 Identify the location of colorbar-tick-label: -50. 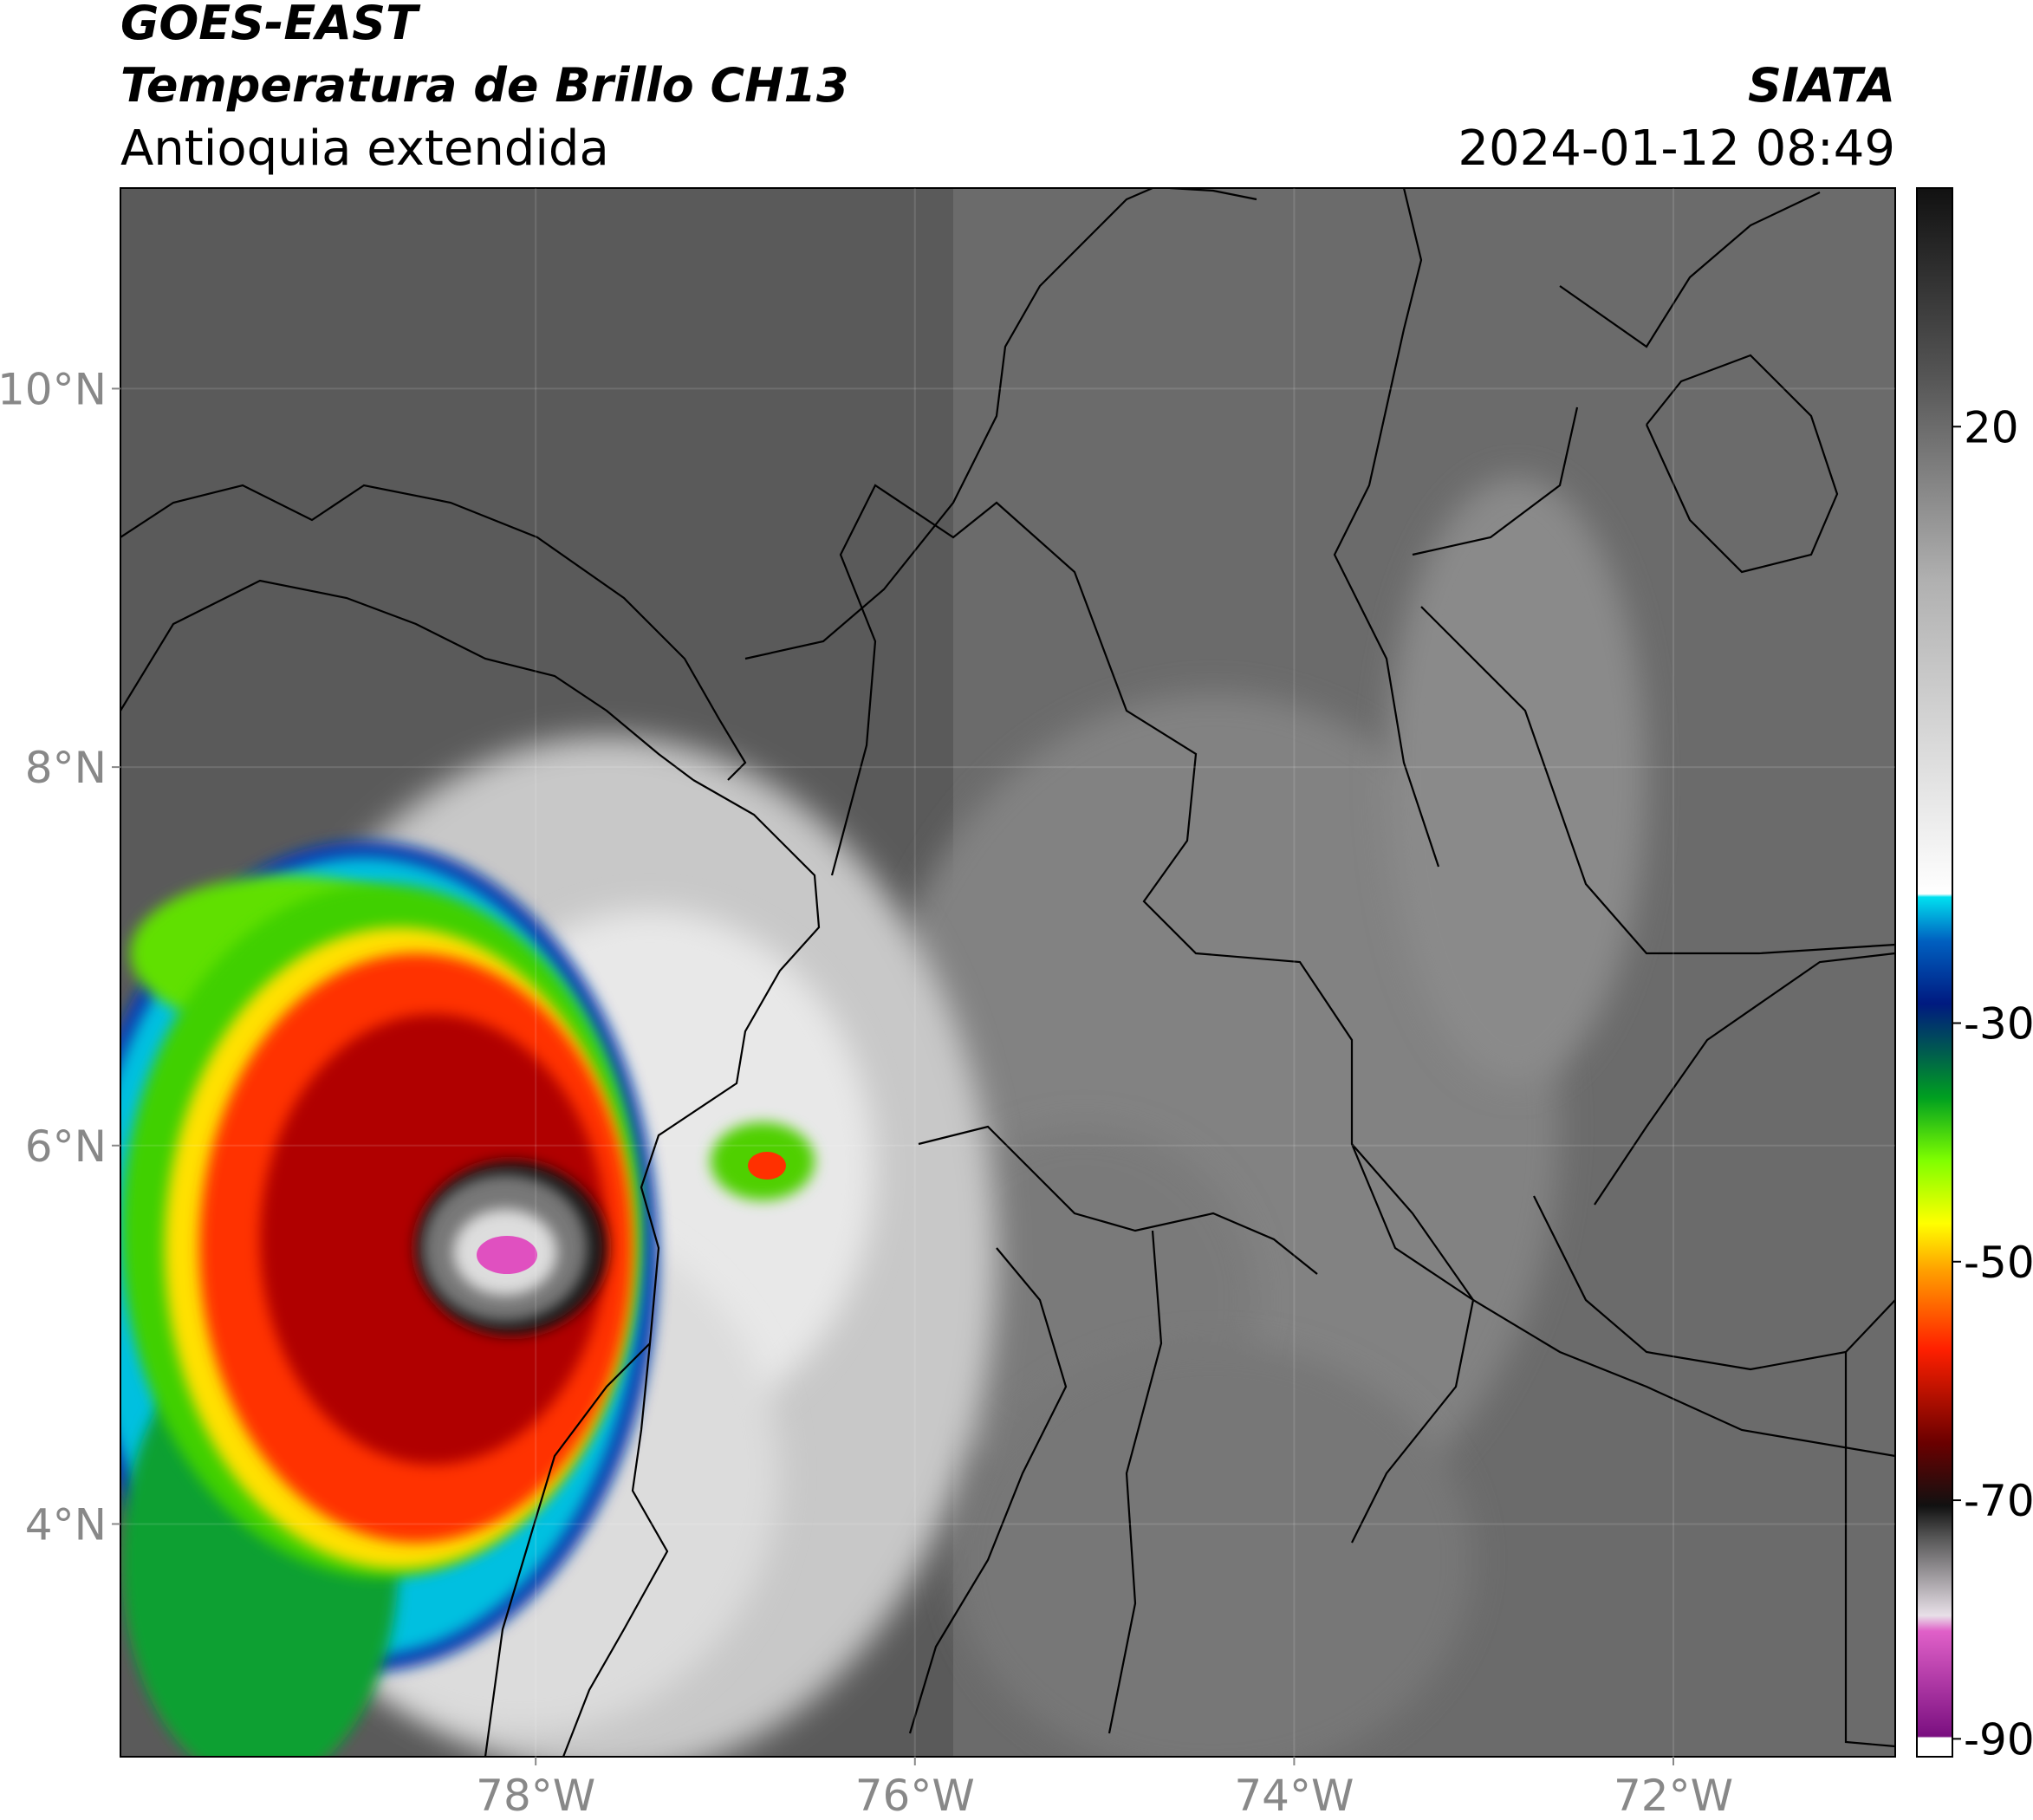
(1998, 1263).